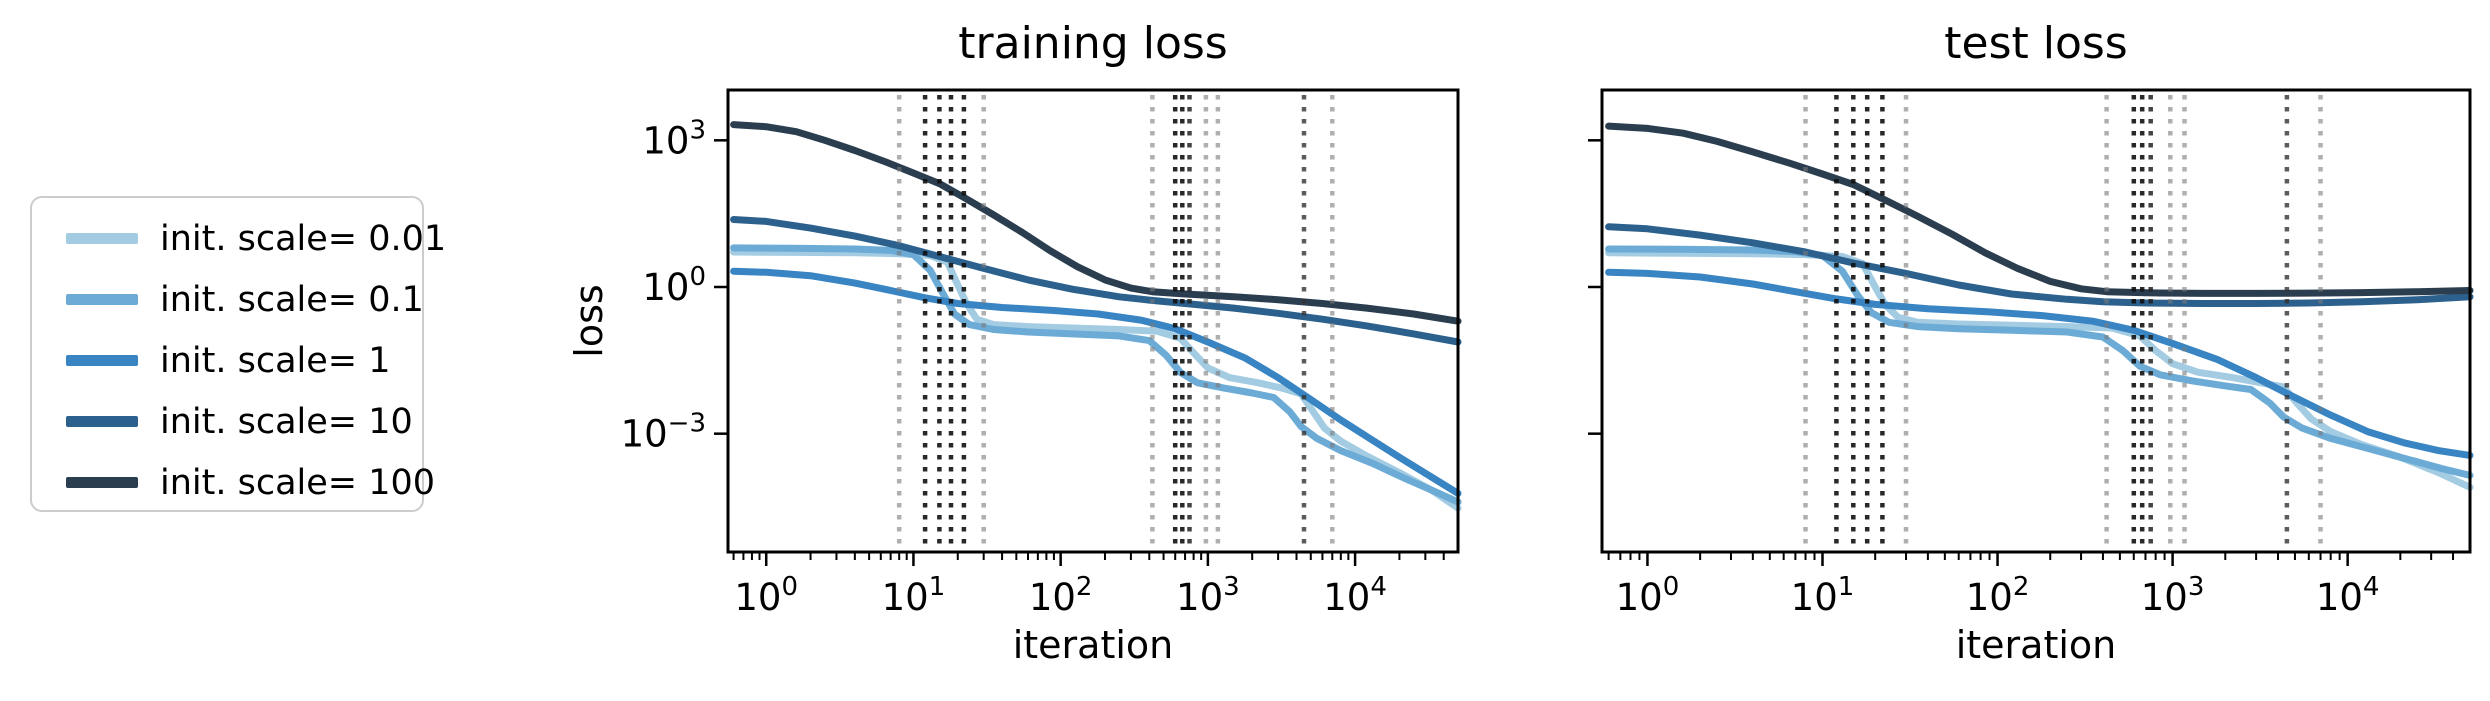 The image size is (2490, 701). I want to click on y-tick-label: 10⁰, so click(674, 285).